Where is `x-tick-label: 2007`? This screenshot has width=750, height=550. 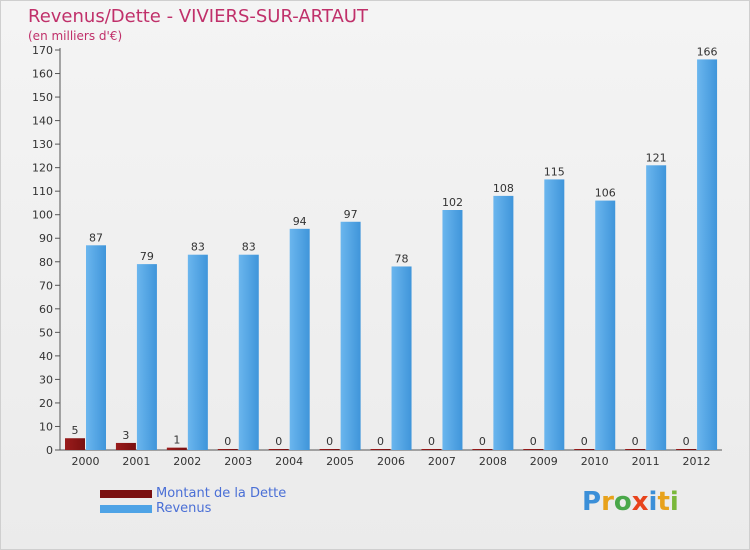 x-tick-label: 2007 is located at coordinates (442, 461).